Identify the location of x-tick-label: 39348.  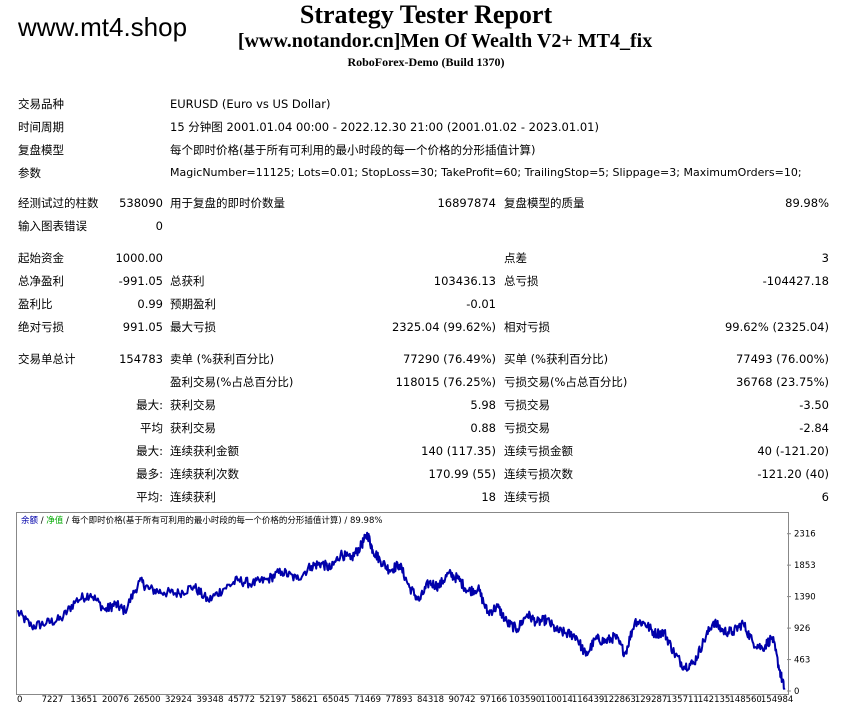
(209, 700).